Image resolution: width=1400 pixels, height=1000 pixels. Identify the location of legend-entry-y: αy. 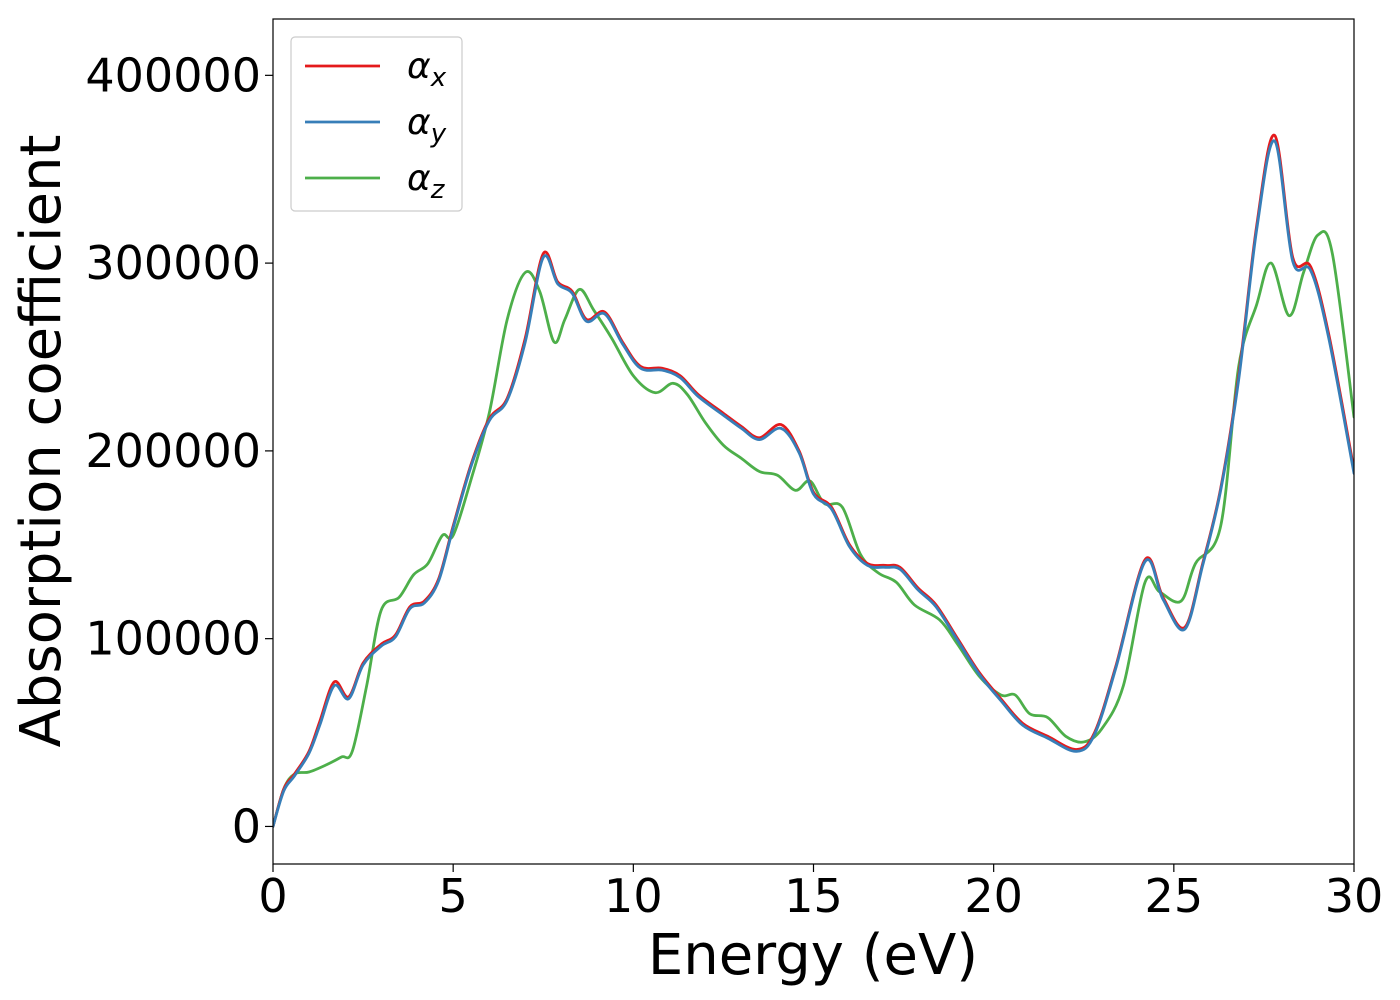
(427, 125).